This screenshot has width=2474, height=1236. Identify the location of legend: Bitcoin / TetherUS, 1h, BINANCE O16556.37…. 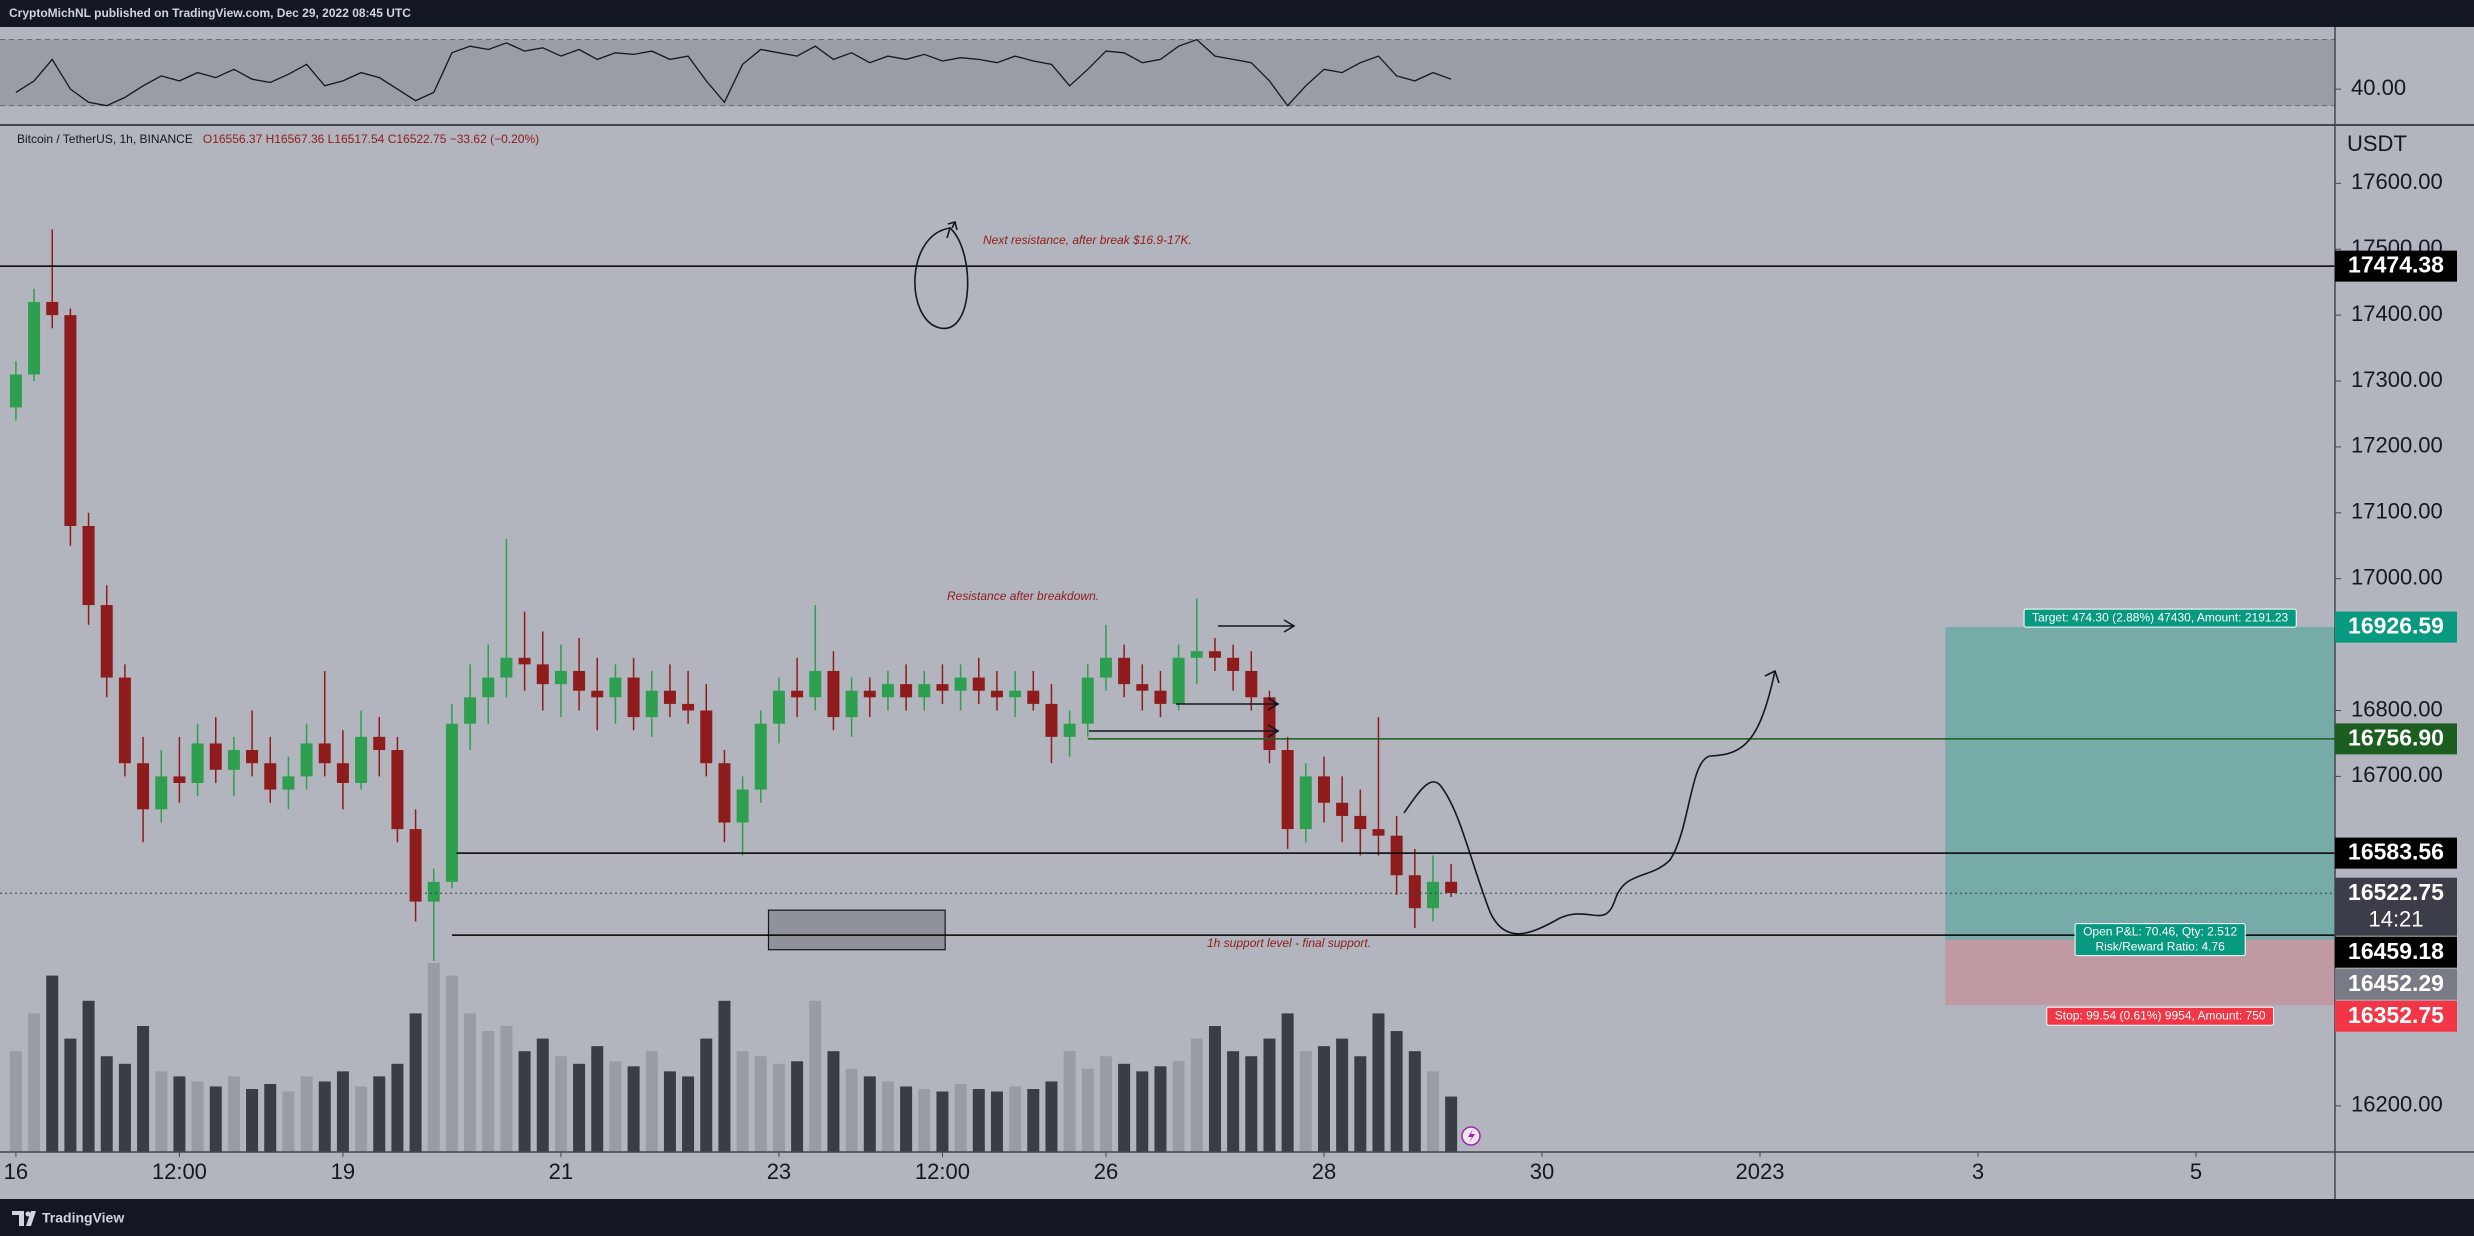
(278, 139).